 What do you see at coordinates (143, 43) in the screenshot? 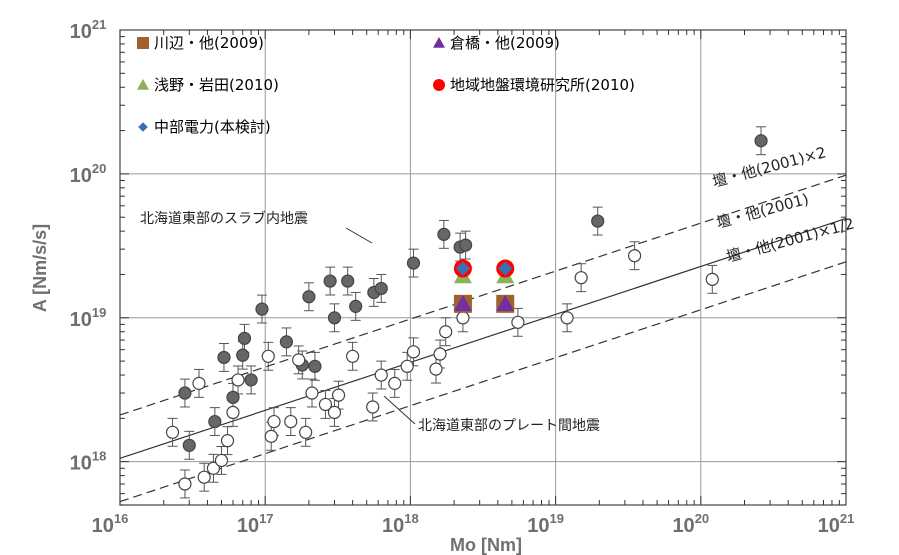
I see `legend-marker-square` at bounding box center [143, 43].